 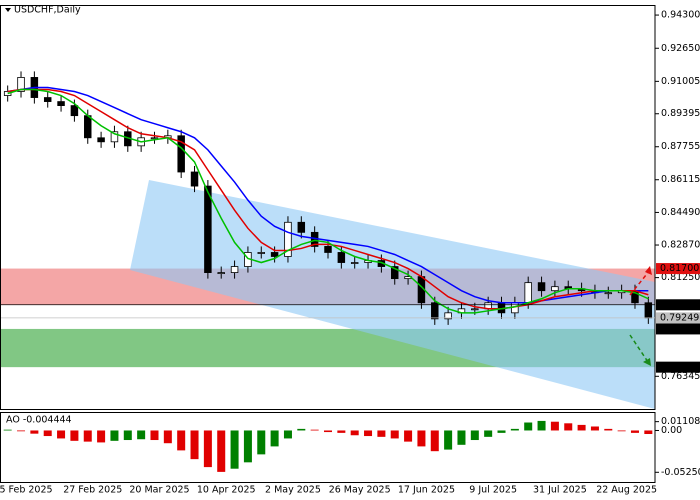 I want to click on ao-label: AO -0.004444, so click(x=39, y=420).